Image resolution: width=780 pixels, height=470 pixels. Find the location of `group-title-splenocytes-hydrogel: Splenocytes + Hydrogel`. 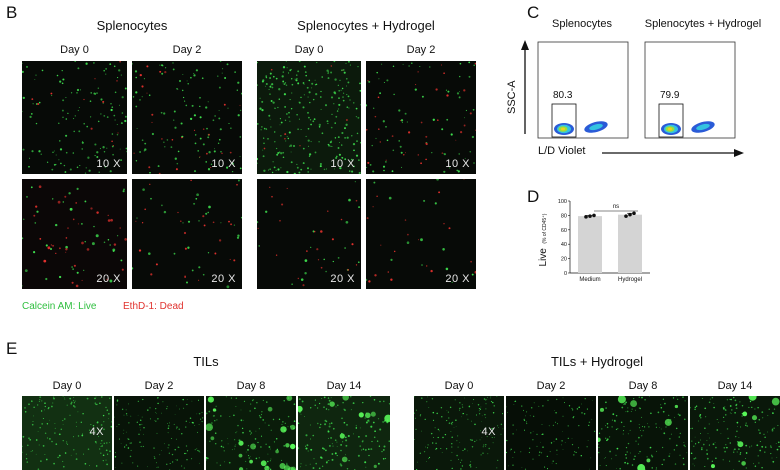

group-title-splenocytes-hydrogel: Splenocytes + Hydrogel is located at coordinates (366, 25).